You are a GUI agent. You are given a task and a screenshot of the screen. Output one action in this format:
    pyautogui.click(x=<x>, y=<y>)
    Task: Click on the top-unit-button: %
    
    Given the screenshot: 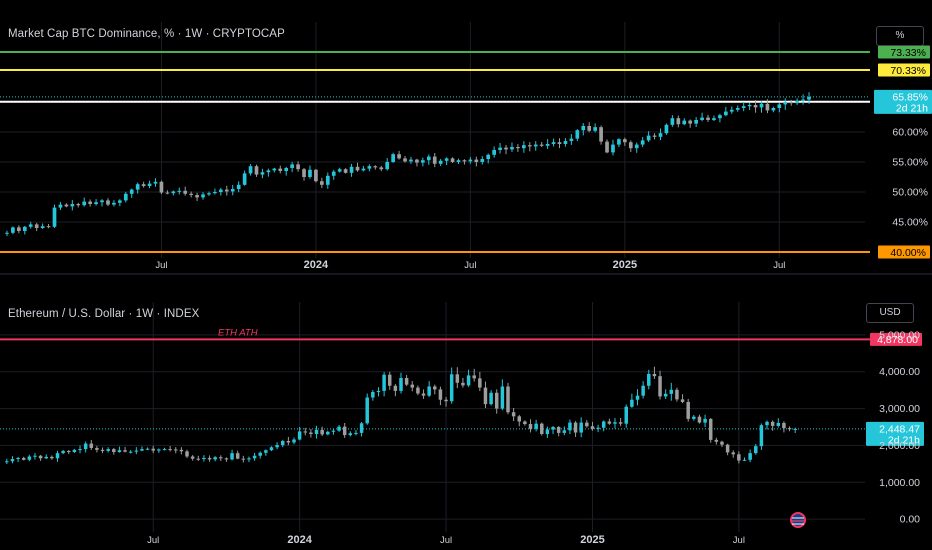 What is the action you would take?
    pyautogui.click(x=900, y=36)
    